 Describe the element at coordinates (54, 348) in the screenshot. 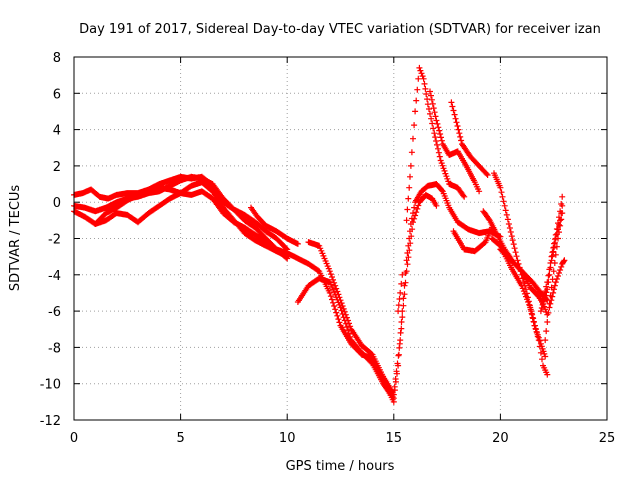

I see `y-tick-label: -8` at that location.